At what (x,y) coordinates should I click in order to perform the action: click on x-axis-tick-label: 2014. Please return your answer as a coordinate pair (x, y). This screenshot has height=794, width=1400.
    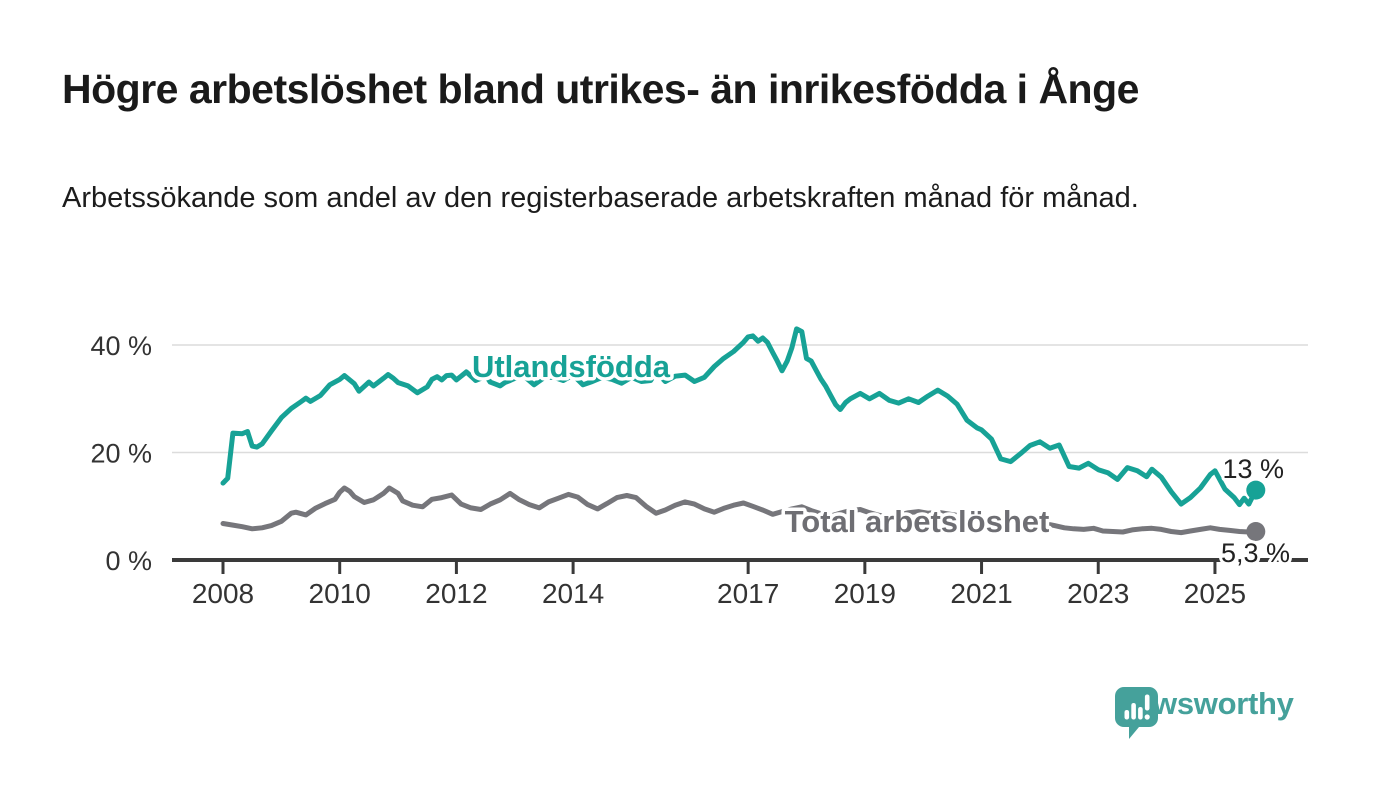
    Looking at the image, I should click on (573, 593).